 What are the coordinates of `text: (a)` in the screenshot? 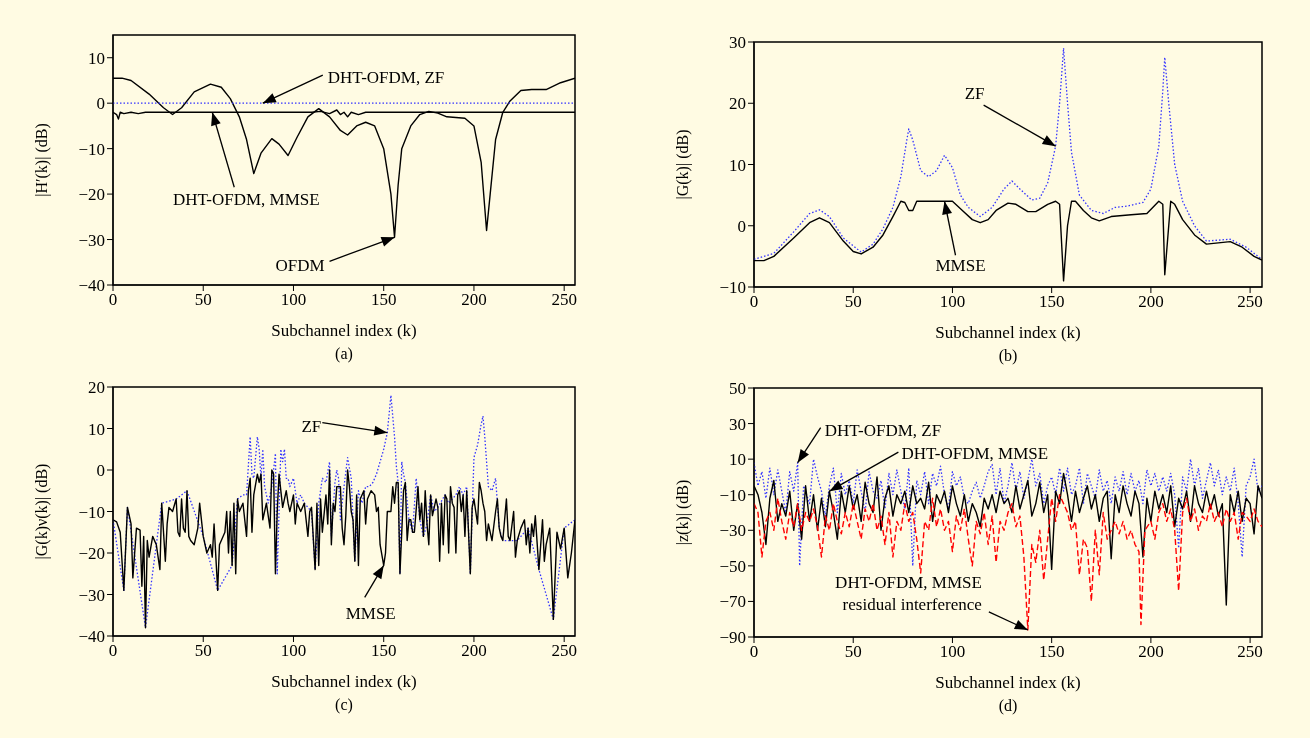 It's located at (344, 354).